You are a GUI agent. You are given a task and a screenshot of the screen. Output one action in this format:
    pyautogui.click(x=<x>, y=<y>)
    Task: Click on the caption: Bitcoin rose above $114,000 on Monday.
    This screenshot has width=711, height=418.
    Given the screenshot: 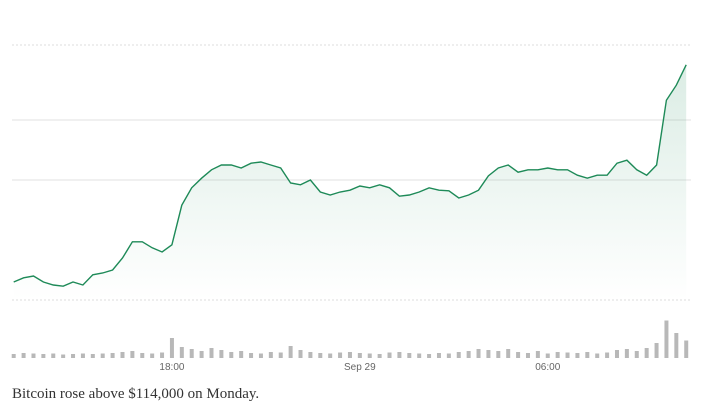 What is the action you would take?
    pyautogui.click(x=135, y=394)
    